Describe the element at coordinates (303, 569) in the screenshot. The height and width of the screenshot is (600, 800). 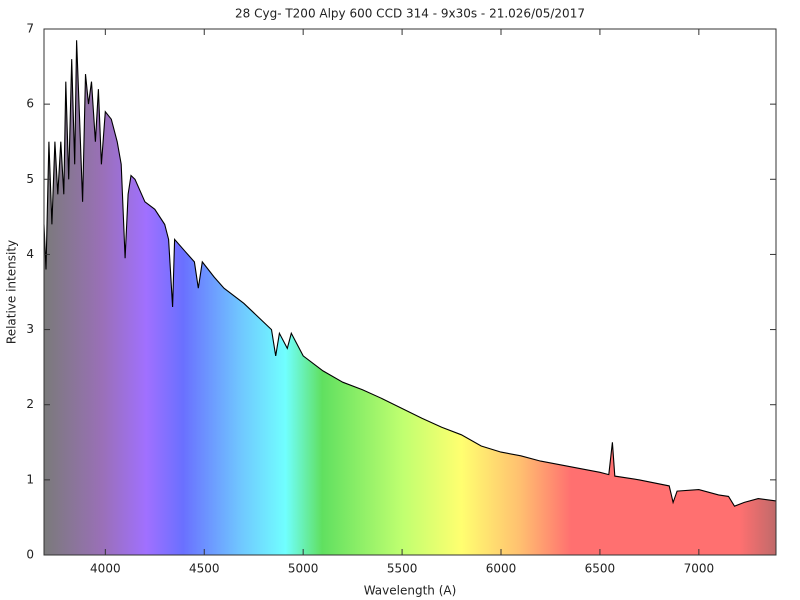
I see `x-tick-label: 5000` at that location.